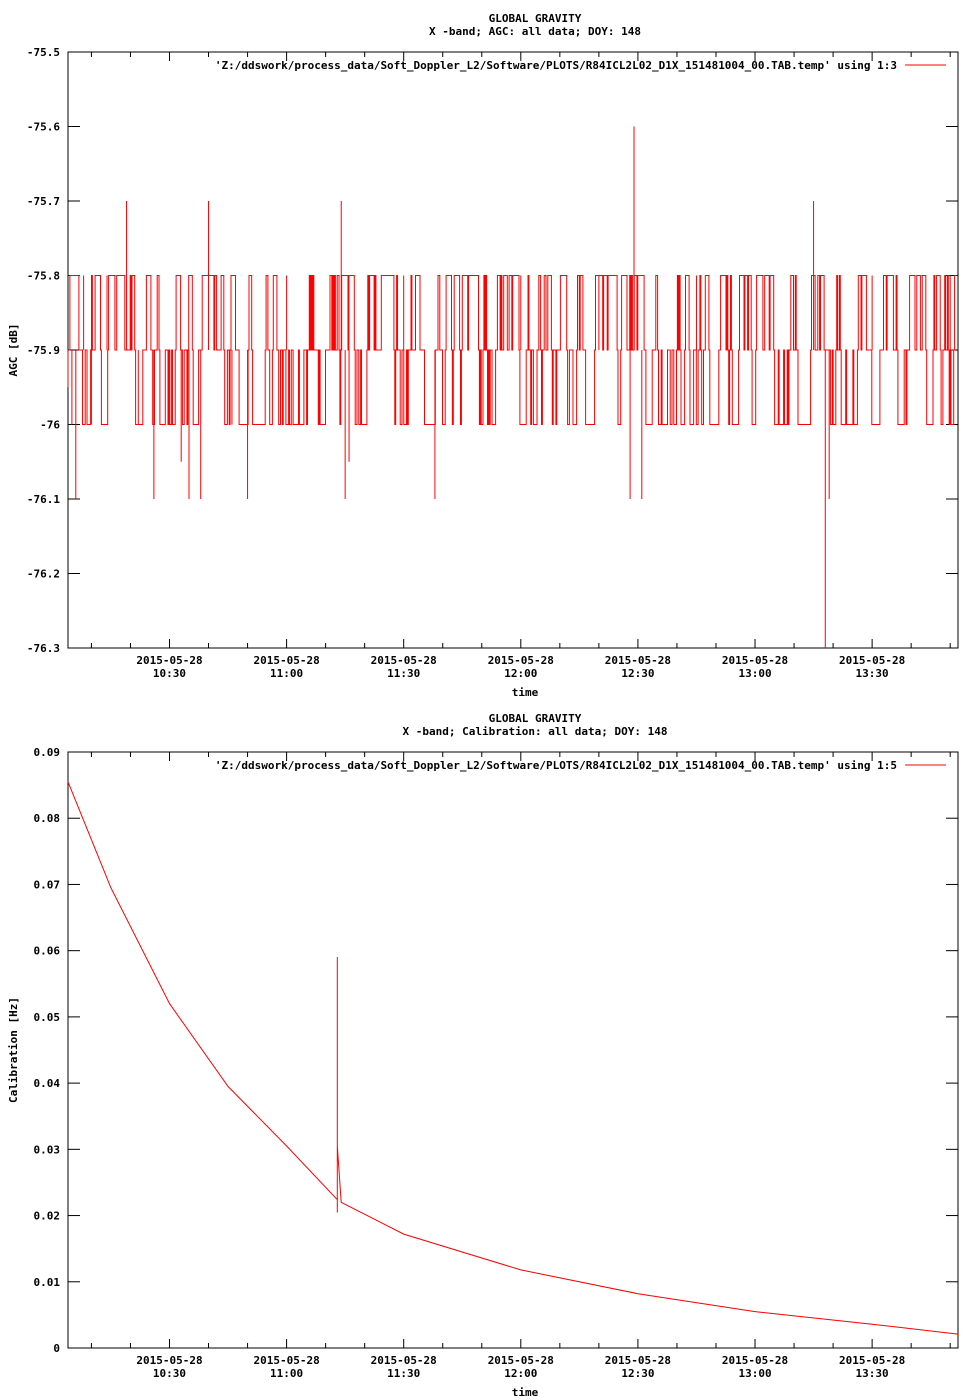 Image resolution: width=980 pixels, height=1400 pixels. What do you see at coordinates (43, 648) in the screenshot?
I see `chart-1-ytick-label: -76.3` at bounding box center [43, 648].